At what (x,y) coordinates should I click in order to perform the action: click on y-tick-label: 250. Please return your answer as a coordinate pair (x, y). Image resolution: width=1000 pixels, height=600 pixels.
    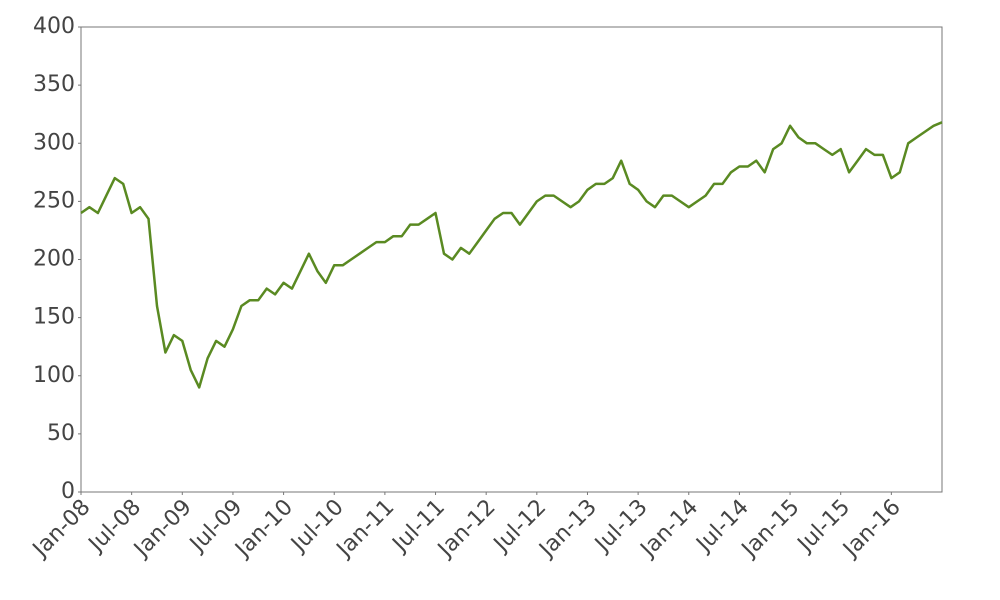
    Looking at the image, I should click on (54, 200).